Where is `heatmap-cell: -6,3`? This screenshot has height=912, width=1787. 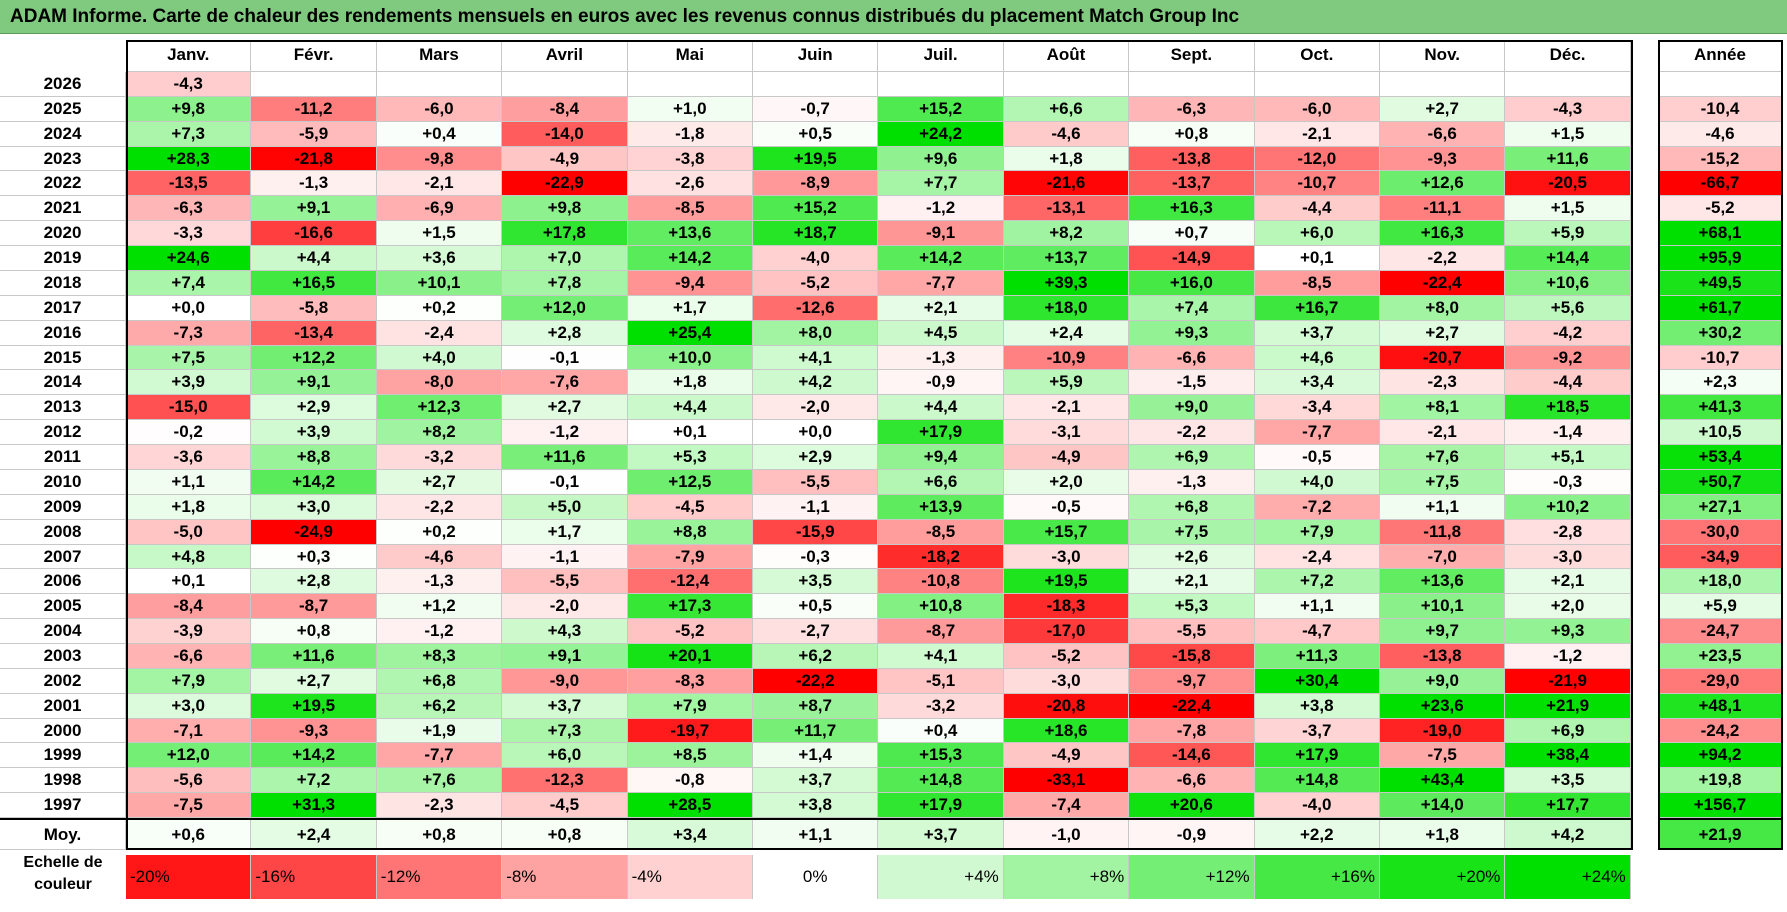
heatmap-cell: -6,3 is located at coordinates (189, 209).